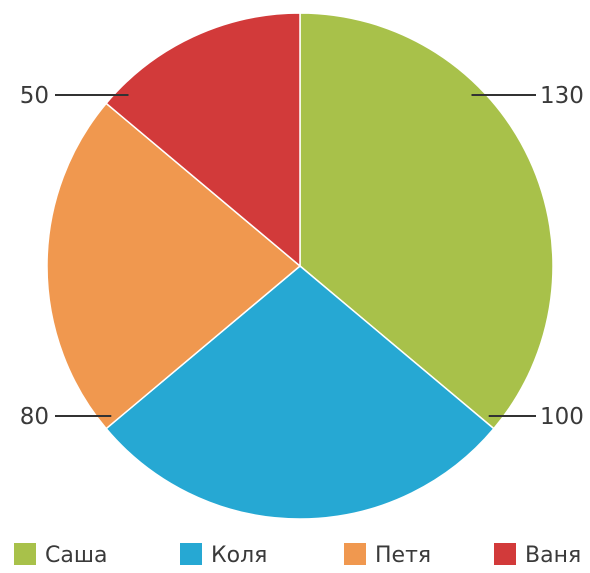  I want to click on data-label-3: 80, so click(34, 417).